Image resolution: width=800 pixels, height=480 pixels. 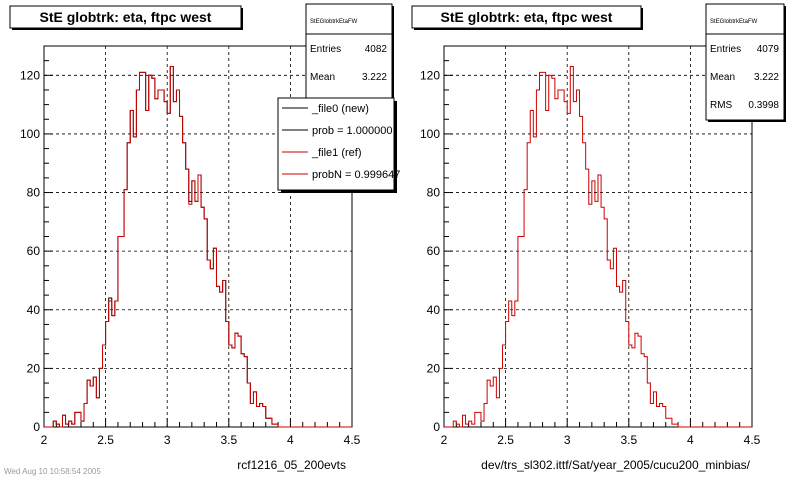 What do you see at coordinates (721, 105) in the screenshot?
I see `stats-rms-label: RMS` at bounding box center [721, 105].